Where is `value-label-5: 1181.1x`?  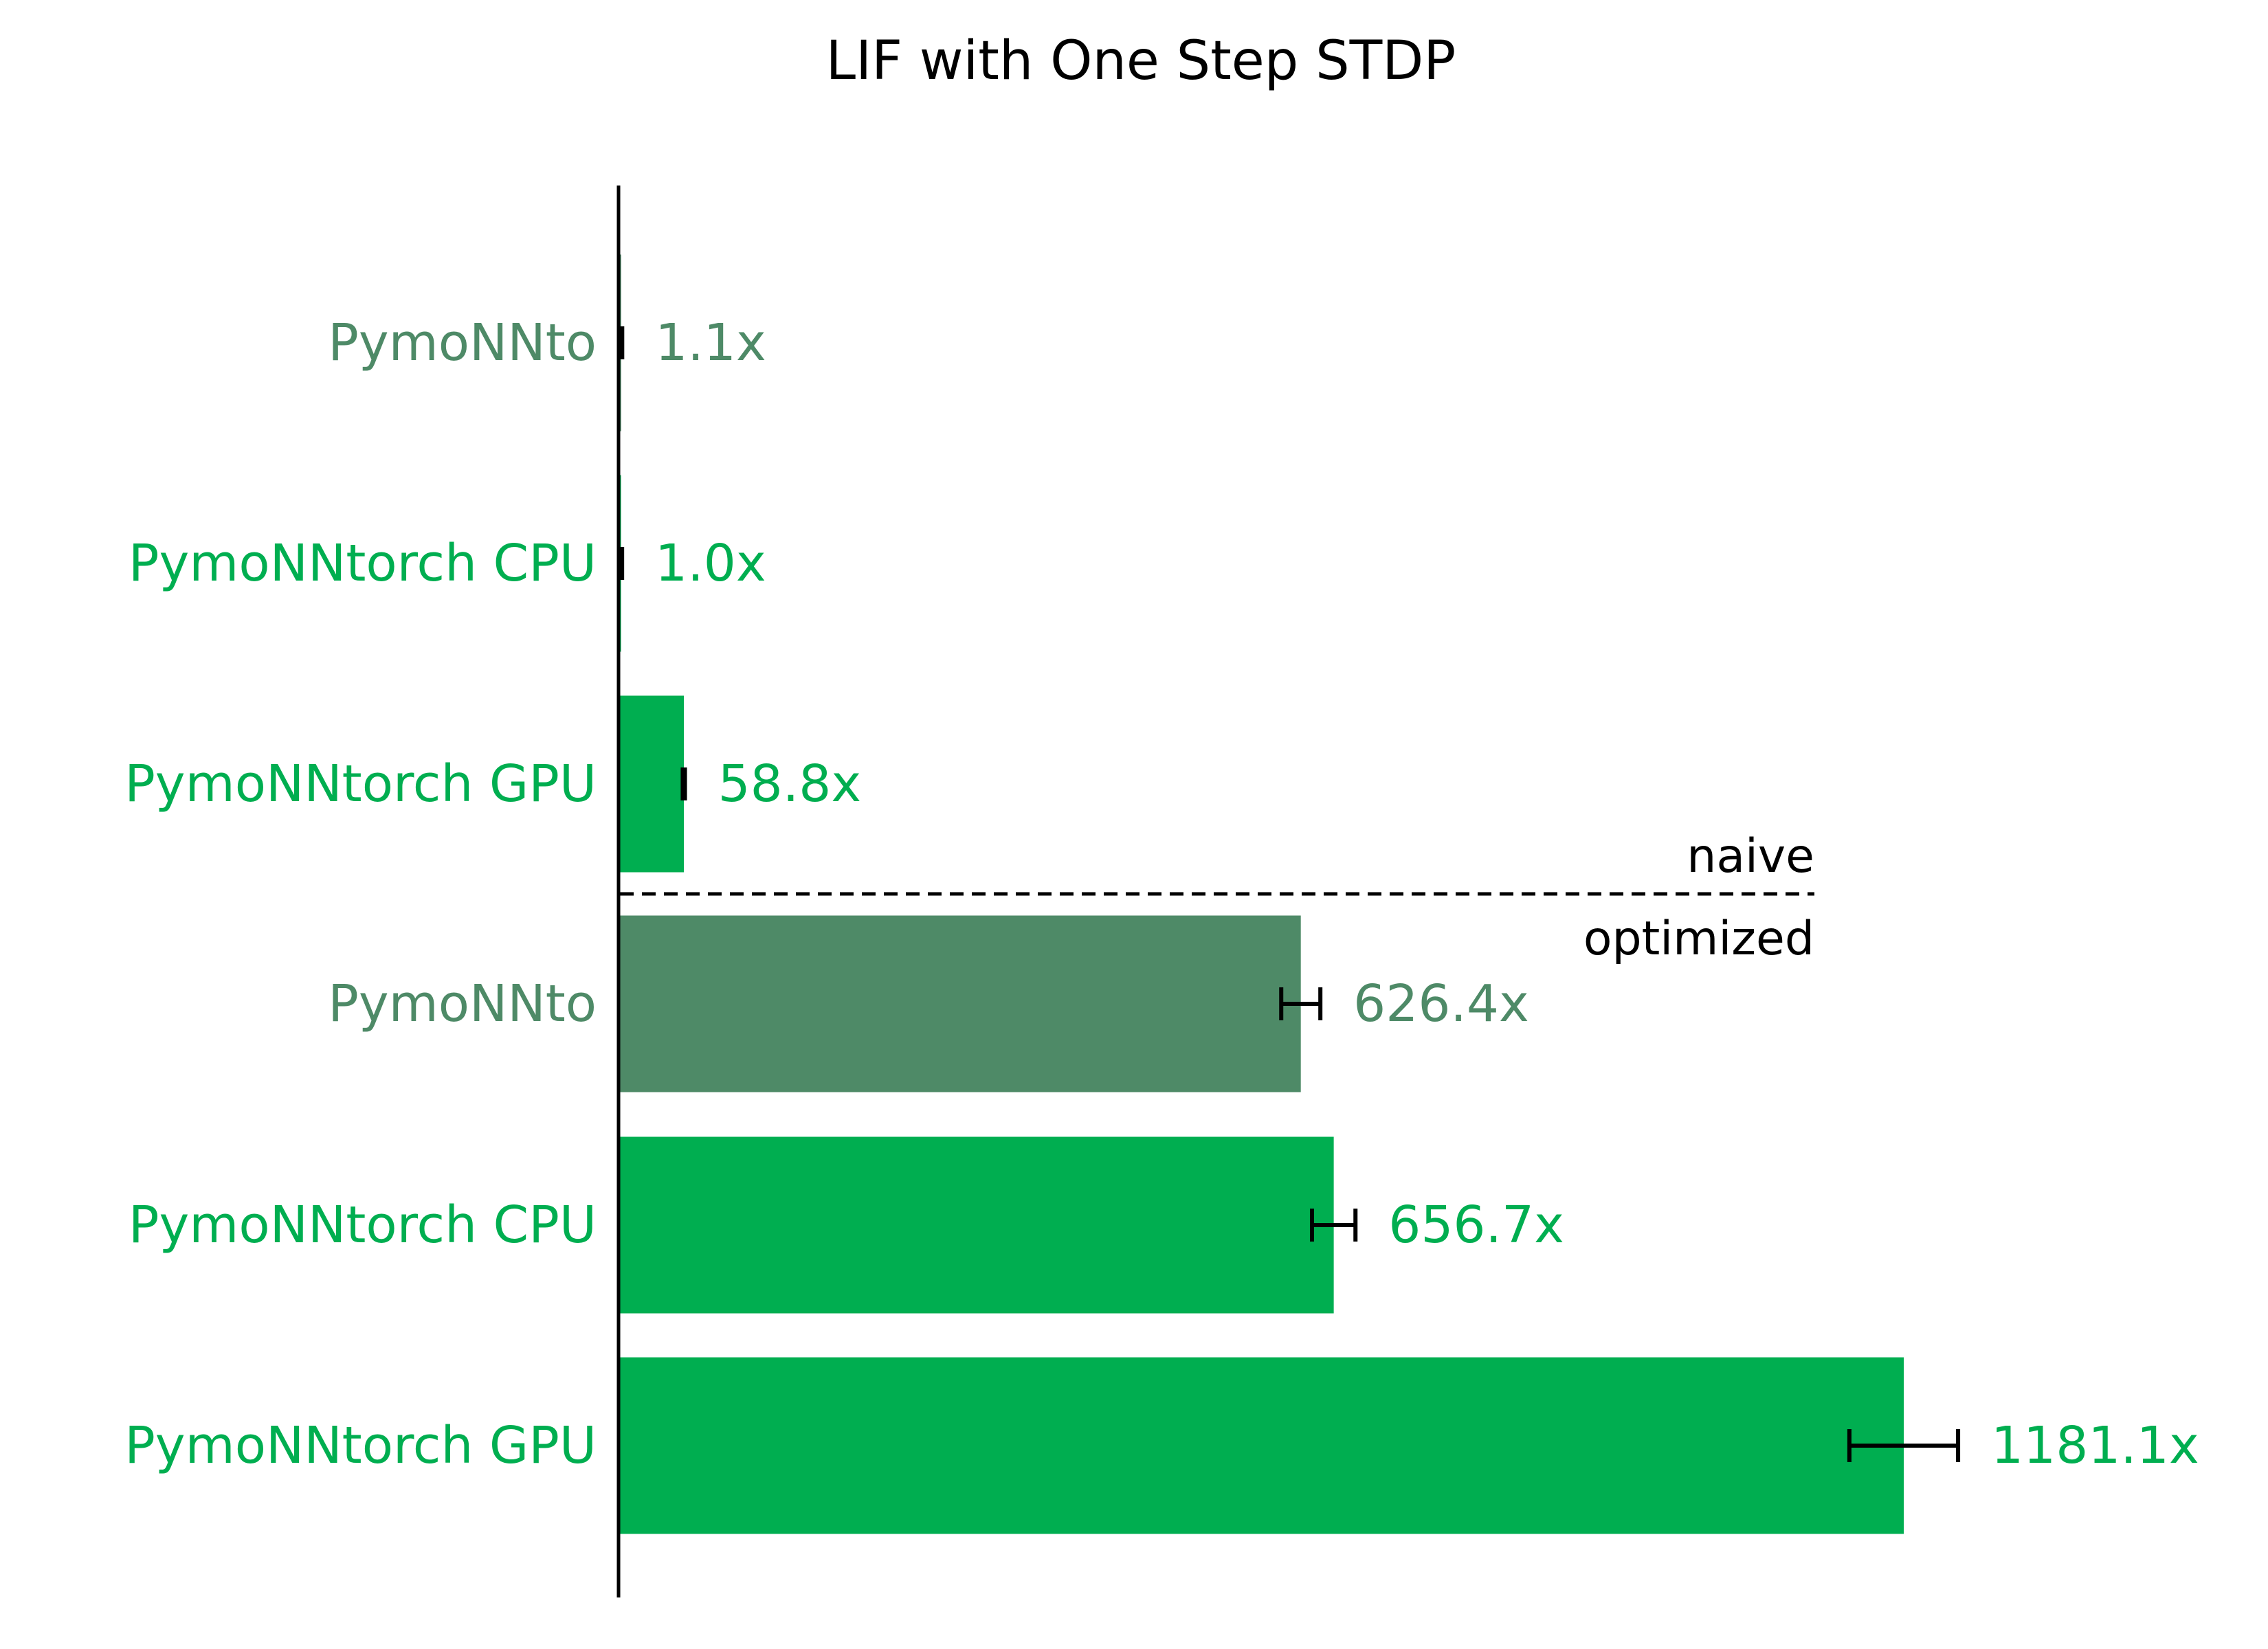
value-label-5: 1181.1x is located at coordinates (2095, 1445).